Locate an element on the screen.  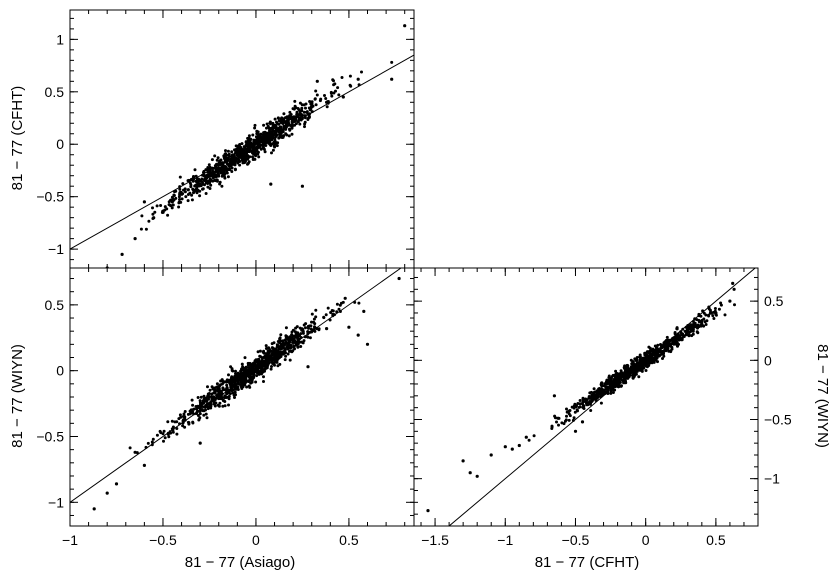
x-tick-label: −0.5 is located at coordinates (576, 540).